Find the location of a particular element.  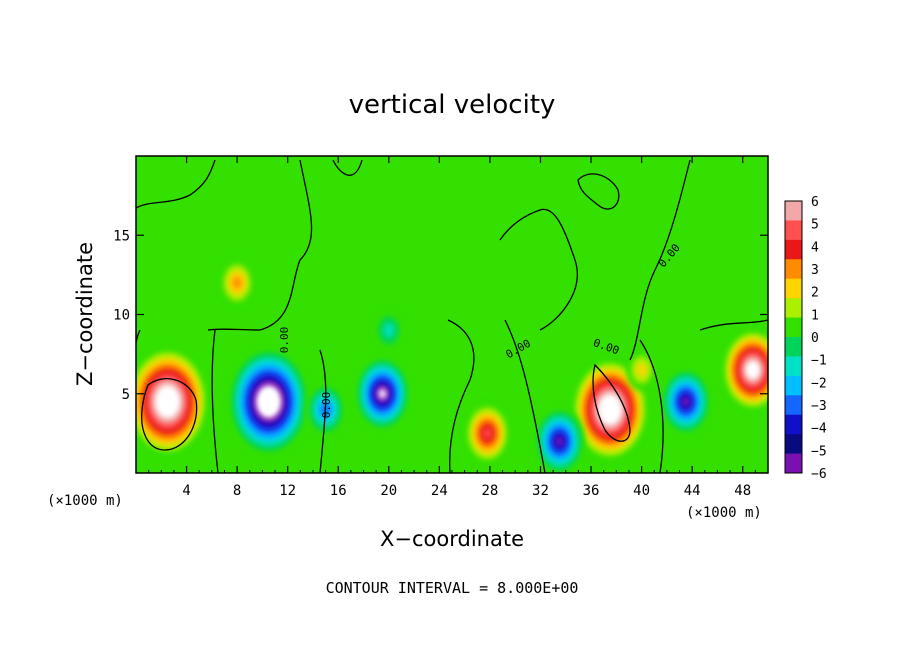

colorbar-label: 3 is located at coordinates (815, 270).